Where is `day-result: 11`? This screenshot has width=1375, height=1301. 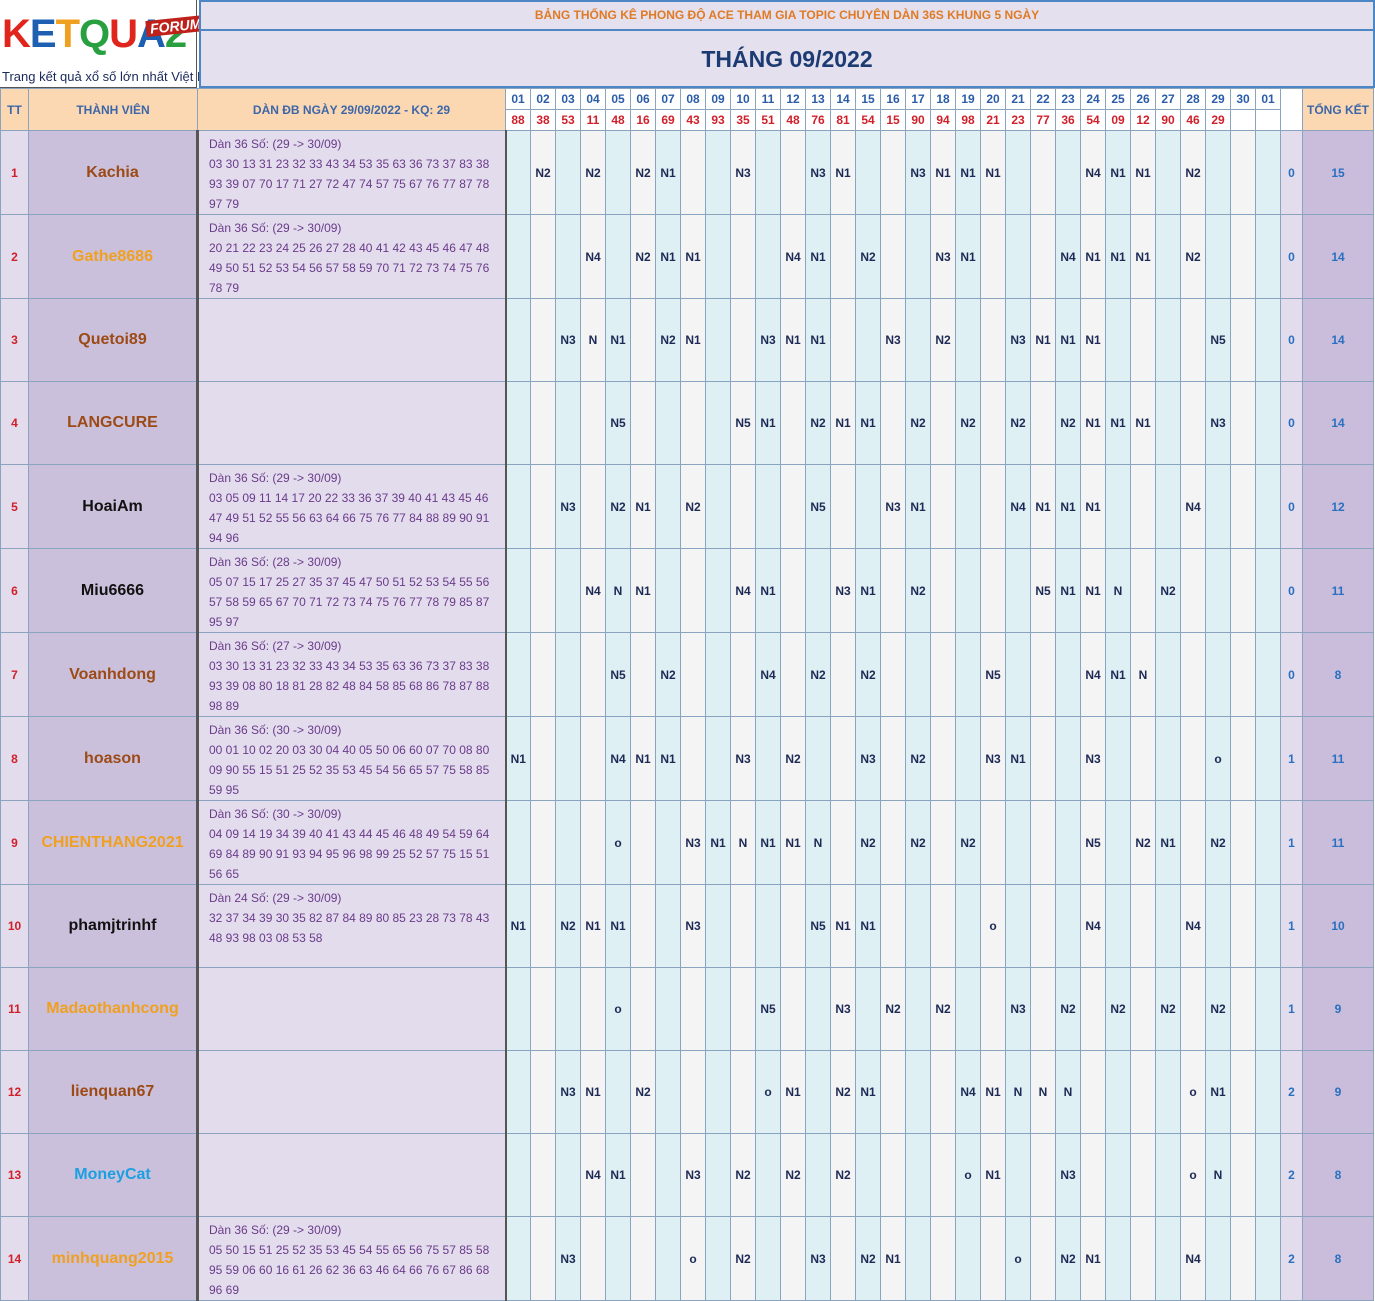
day-result: 11 is located at coordinates (593, 120).